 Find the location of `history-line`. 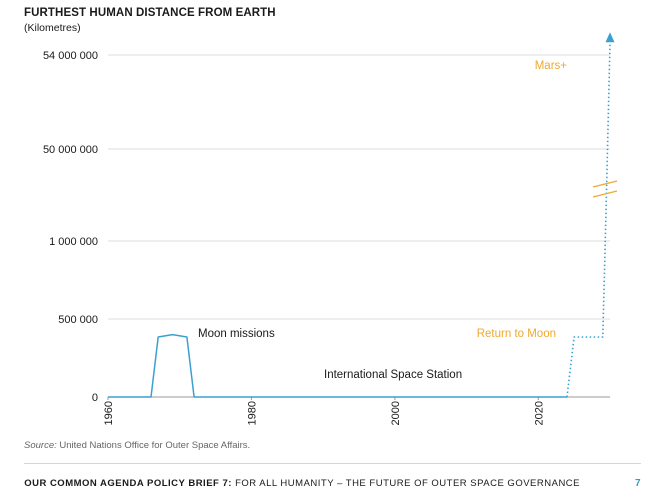

history-line is located at coordinates (337, 365).